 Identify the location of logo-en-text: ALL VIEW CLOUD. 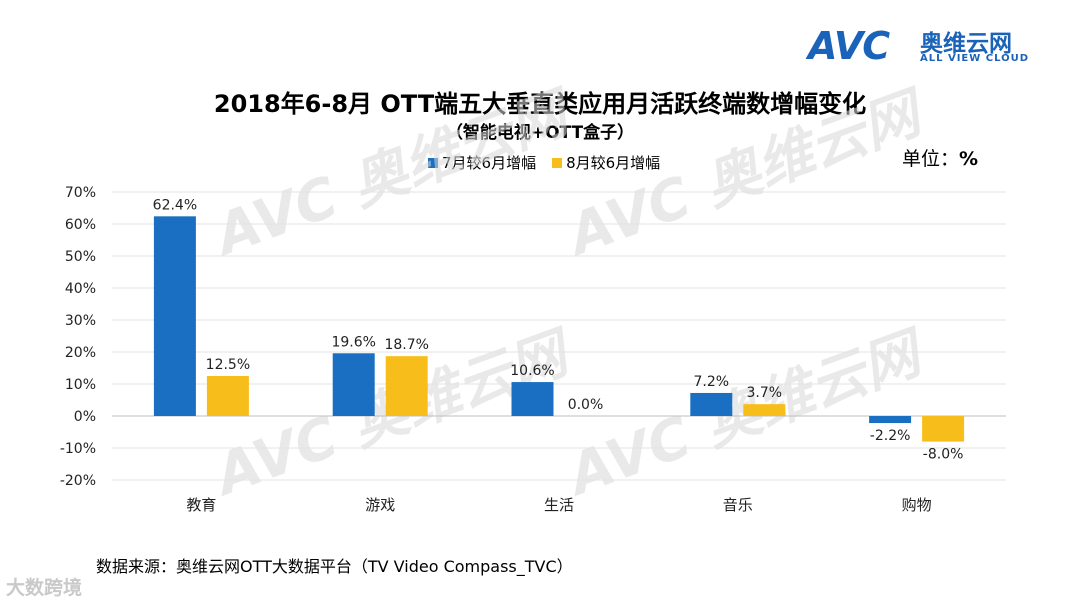
(975, 58).